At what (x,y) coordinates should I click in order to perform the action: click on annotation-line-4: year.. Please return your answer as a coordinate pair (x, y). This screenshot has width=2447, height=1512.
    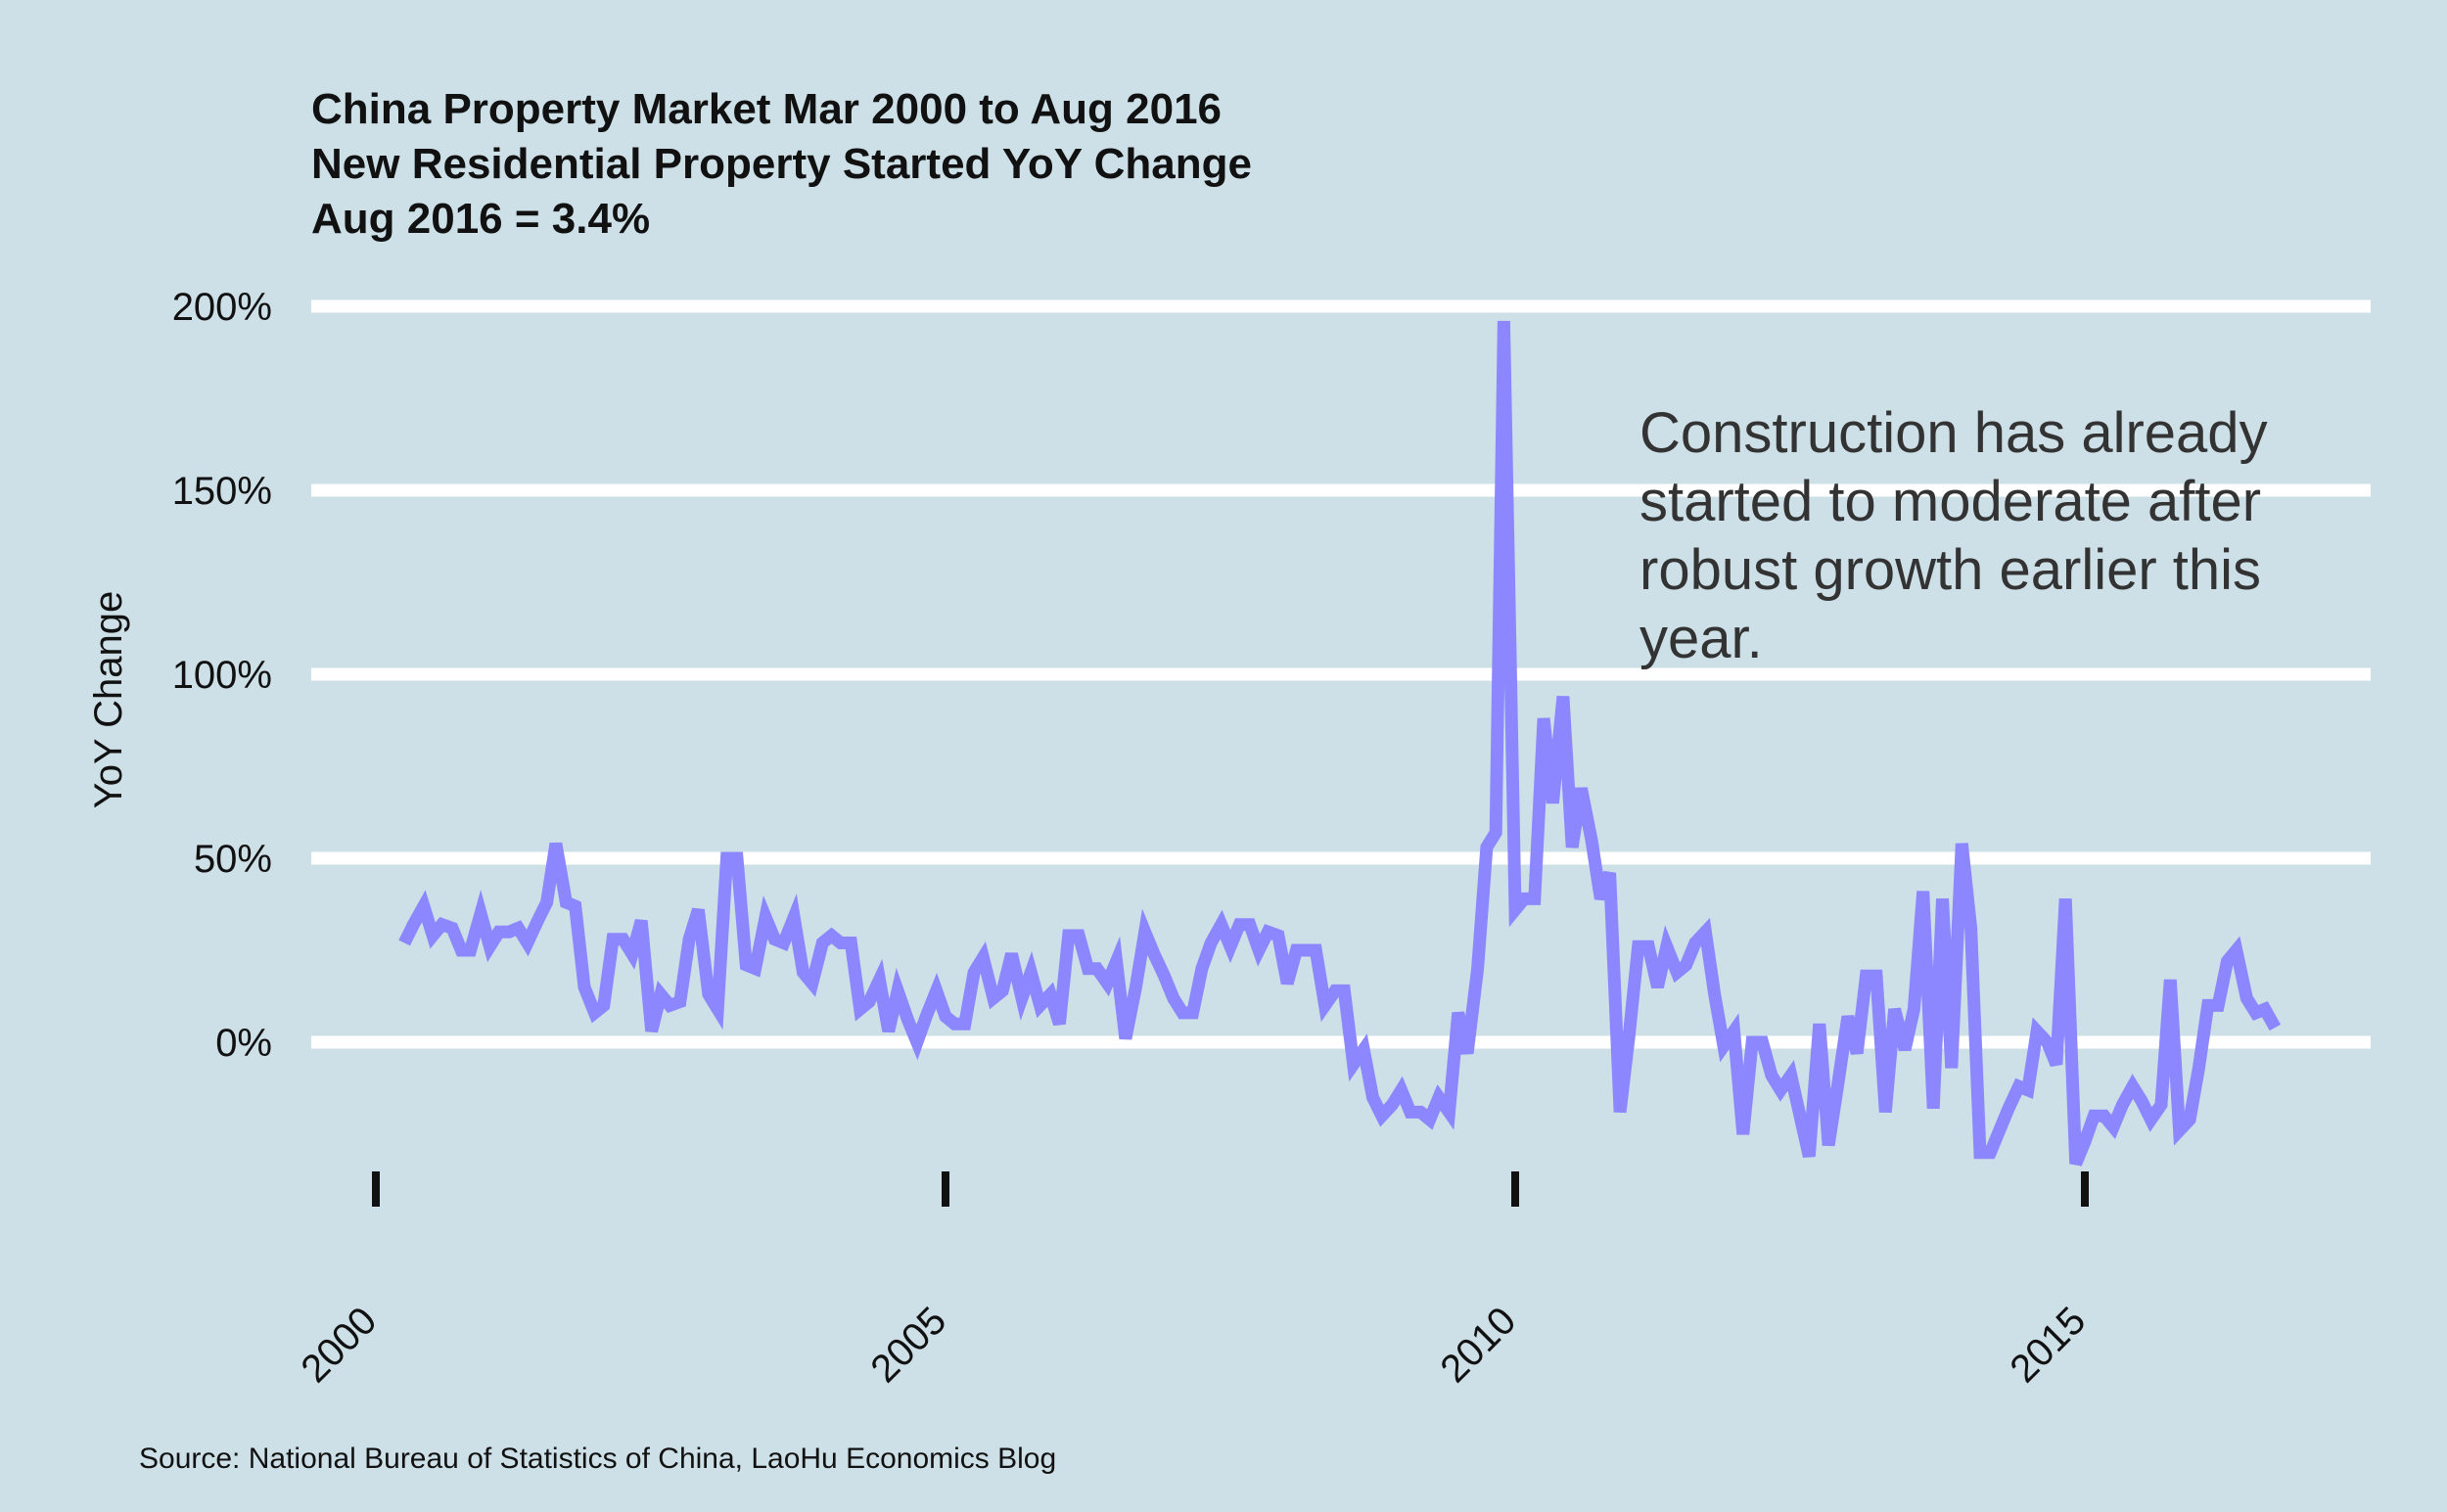
    Looking at the image, I should click on (1701, 638).